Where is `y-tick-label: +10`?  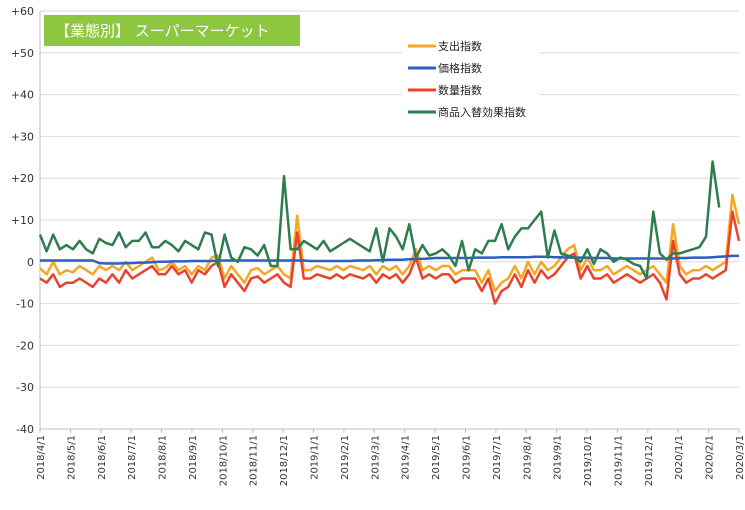 y-tick-label: +10 is located at coordinates (22, 220).